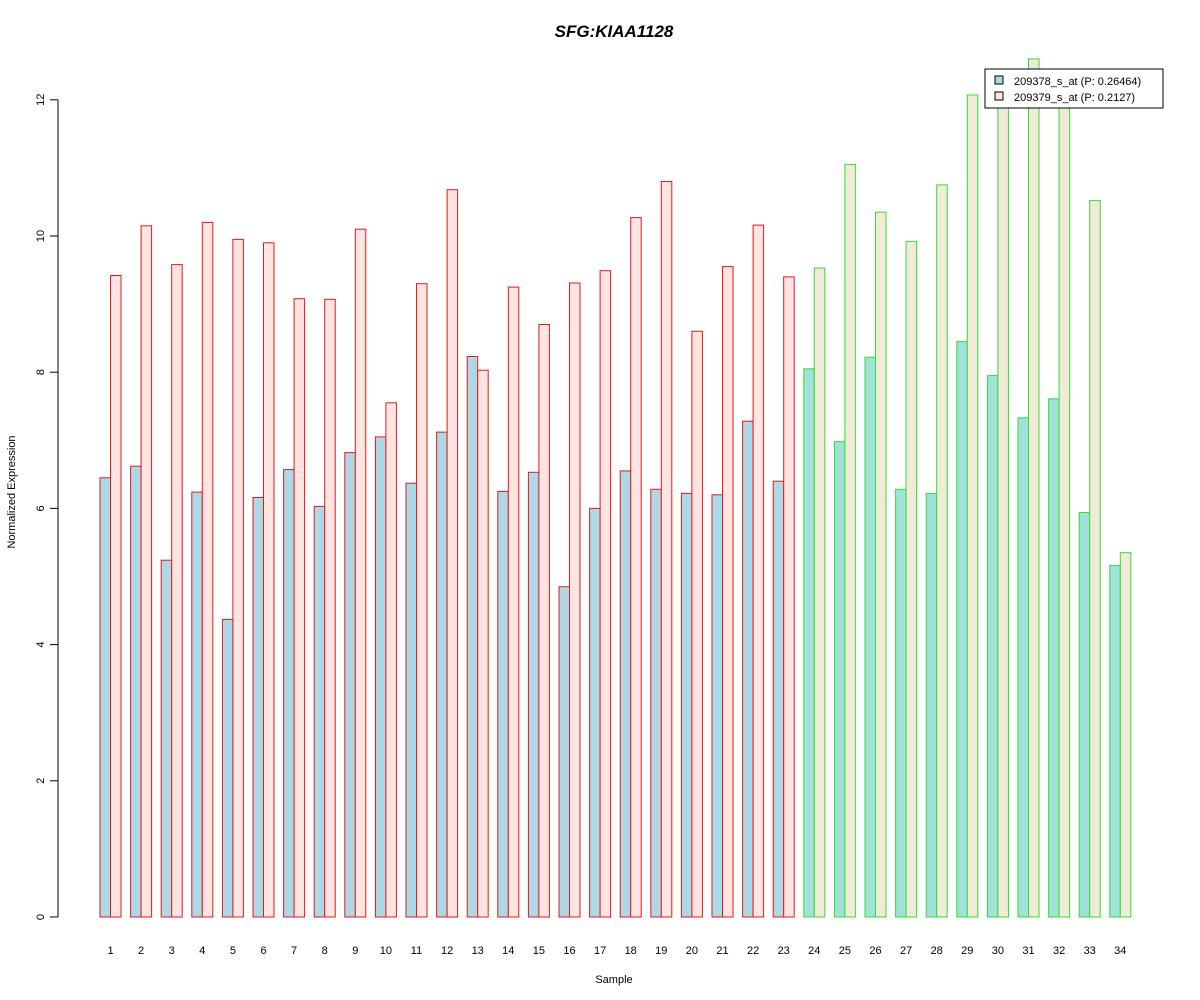 Image resolution: width=1200 pixels, height=1000 pixels. I want to click on x-tick-label: 6, so click(263, 951).